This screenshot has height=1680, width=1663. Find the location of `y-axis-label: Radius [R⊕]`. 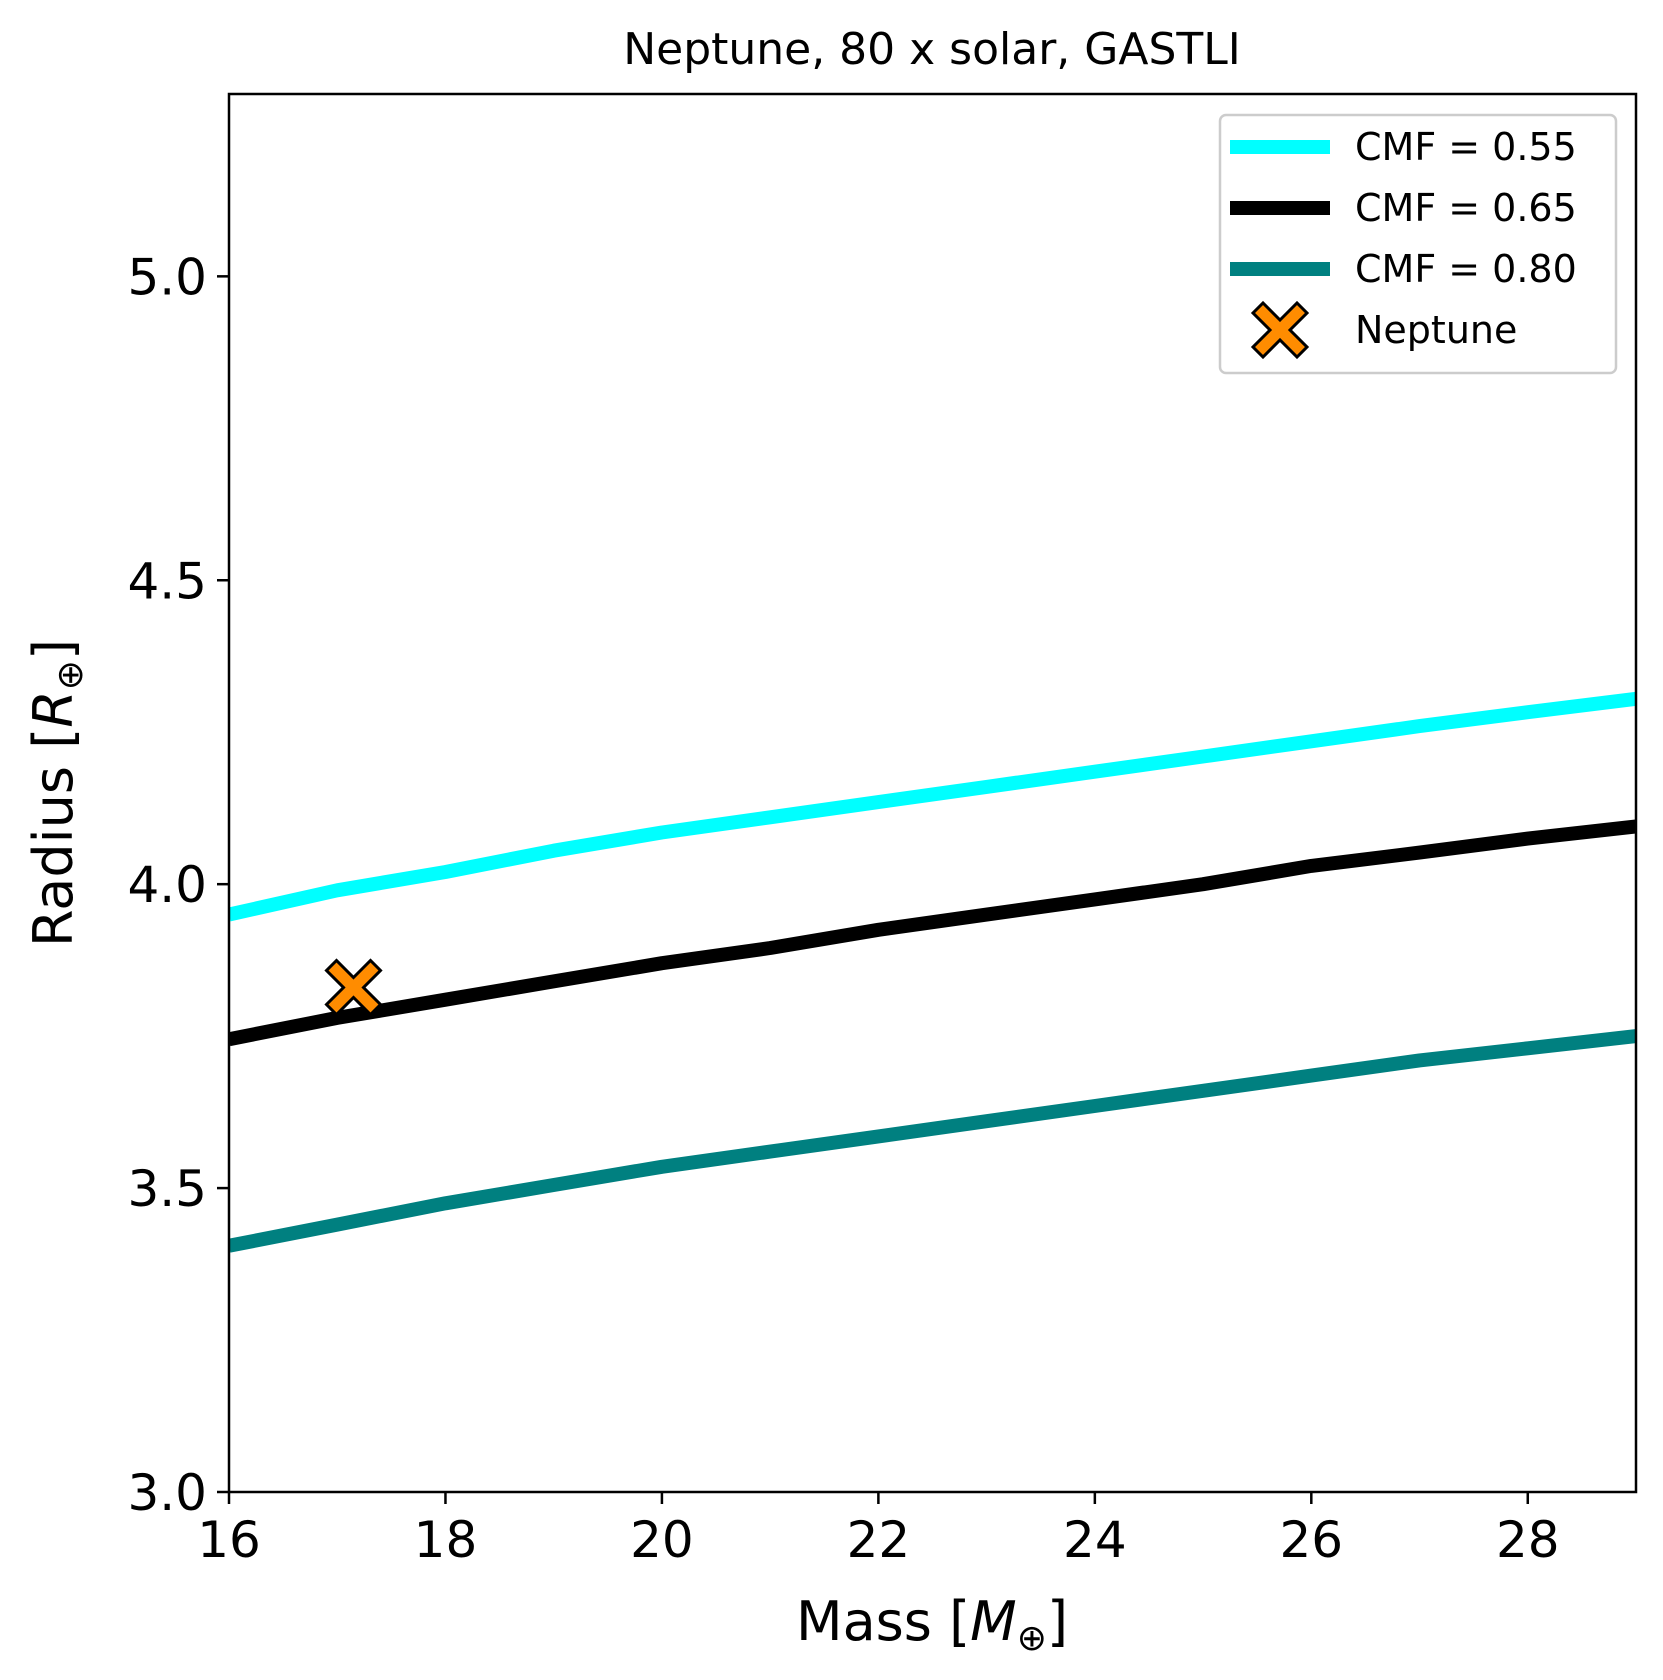

y-axis-label: Radius [R⊕] is located at coordinates (56, 793).